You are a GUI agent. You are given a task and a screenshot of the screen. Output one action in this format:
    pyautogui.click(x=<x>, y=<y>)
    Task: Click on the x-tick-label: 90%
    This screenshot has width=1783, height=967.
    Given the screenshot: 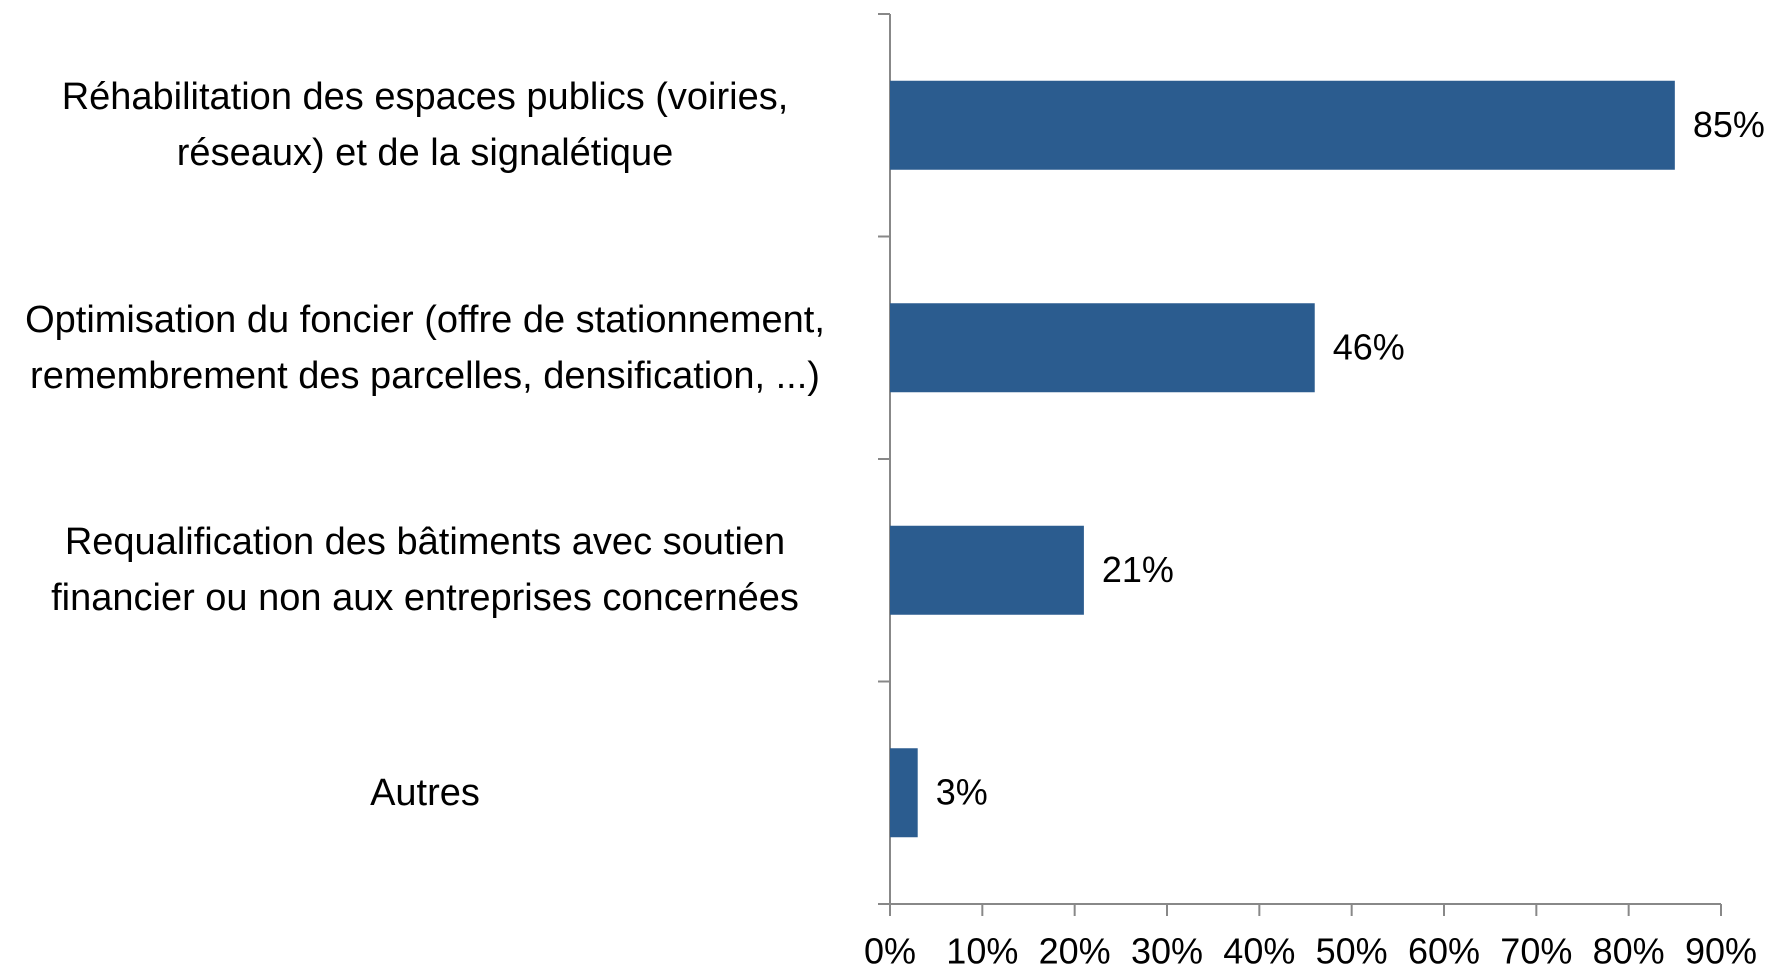 What is the action you would take?
    pyautogui.click(x=1721, y=949)
    